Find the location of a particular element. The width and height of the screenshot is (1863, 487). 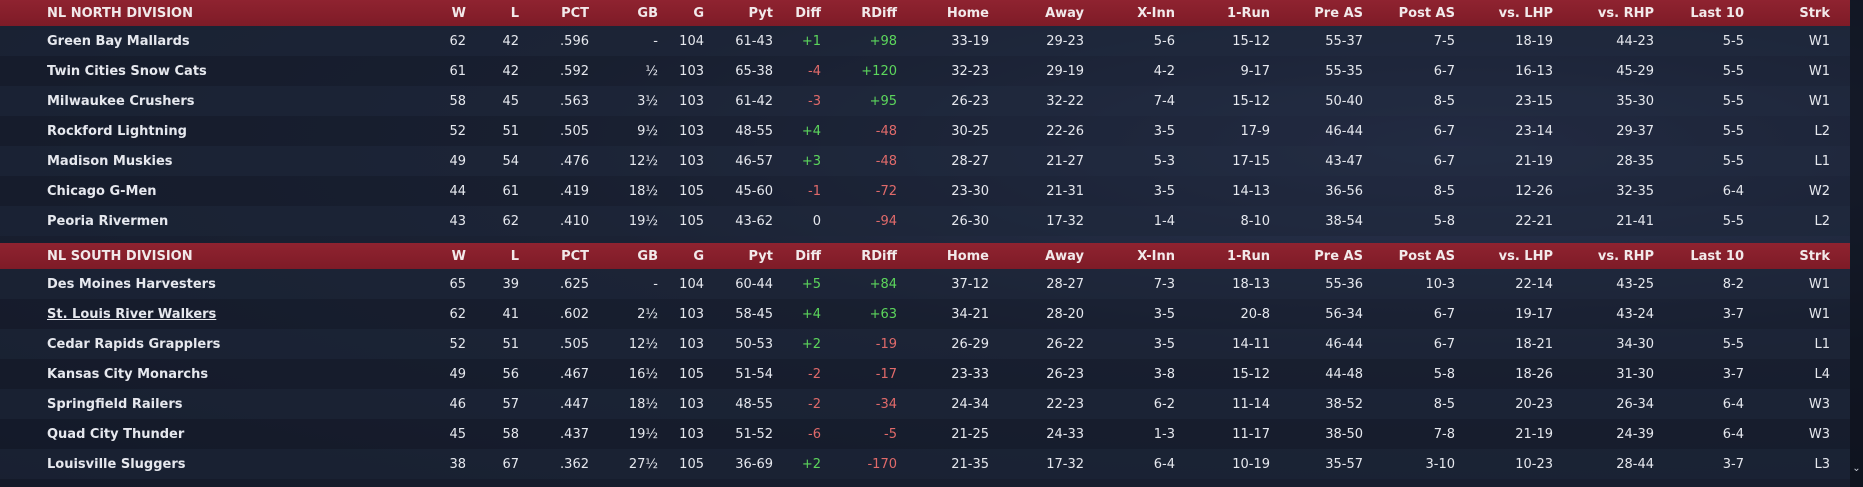

chevron-down-icon: ⌄ is located at coordinates (1856, 468).